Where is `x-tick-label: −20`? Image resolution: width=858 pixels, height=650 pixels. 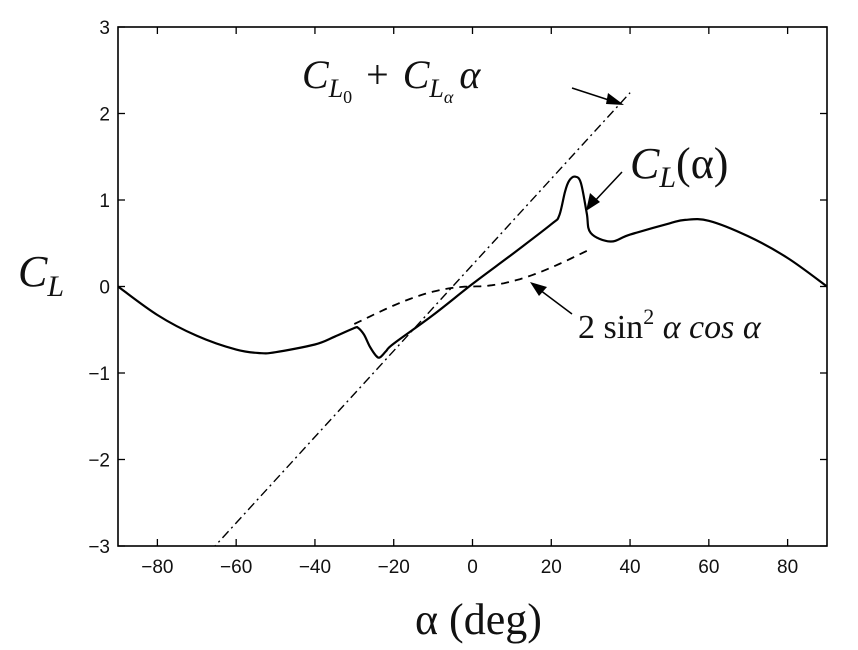 x-tick-label: −20 is located at coordinates (394, 567).